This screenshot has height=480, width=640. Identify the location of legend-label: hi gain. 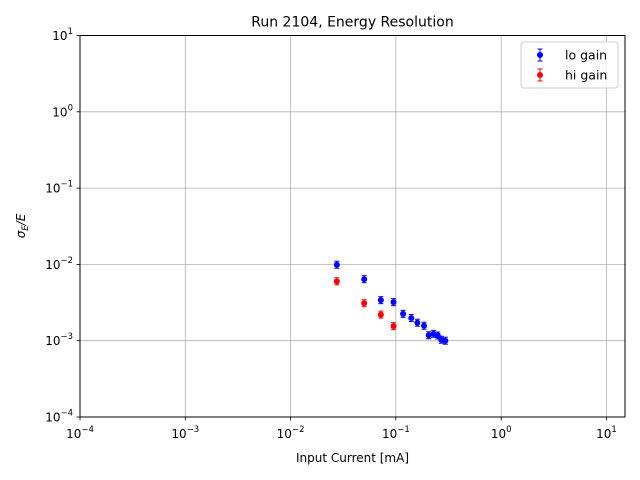
(586, 75).